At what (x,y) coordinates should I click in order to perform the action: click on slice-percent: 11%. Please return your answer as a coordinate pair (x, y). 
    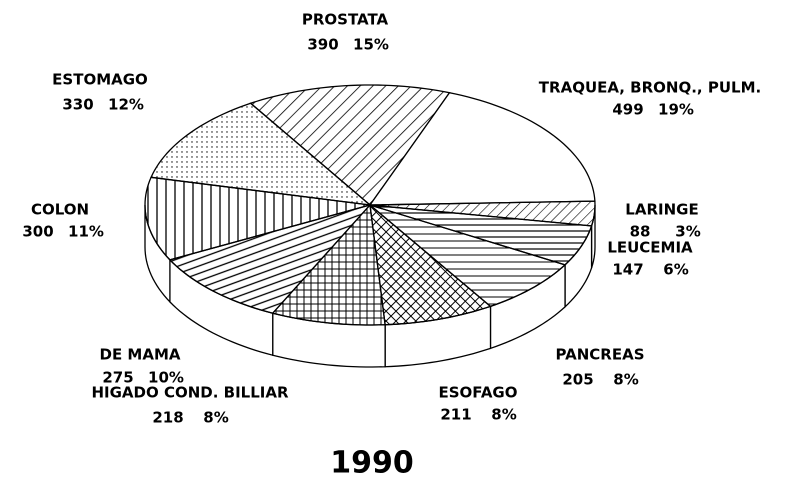
    Looking at the image, I should click on (86, 232).